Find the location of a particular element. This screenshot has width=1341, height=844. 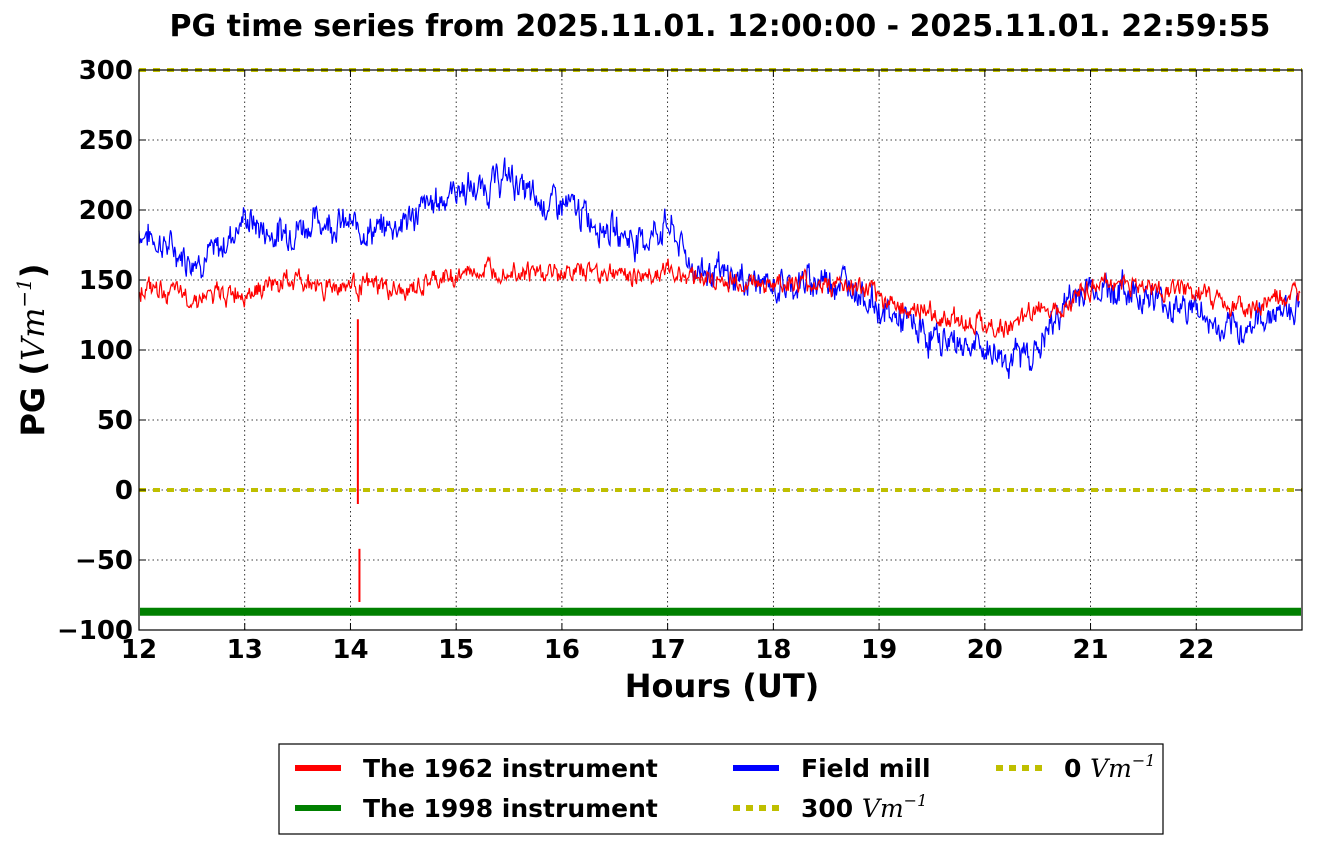

legend-frame is located at coordinates (721, 789).